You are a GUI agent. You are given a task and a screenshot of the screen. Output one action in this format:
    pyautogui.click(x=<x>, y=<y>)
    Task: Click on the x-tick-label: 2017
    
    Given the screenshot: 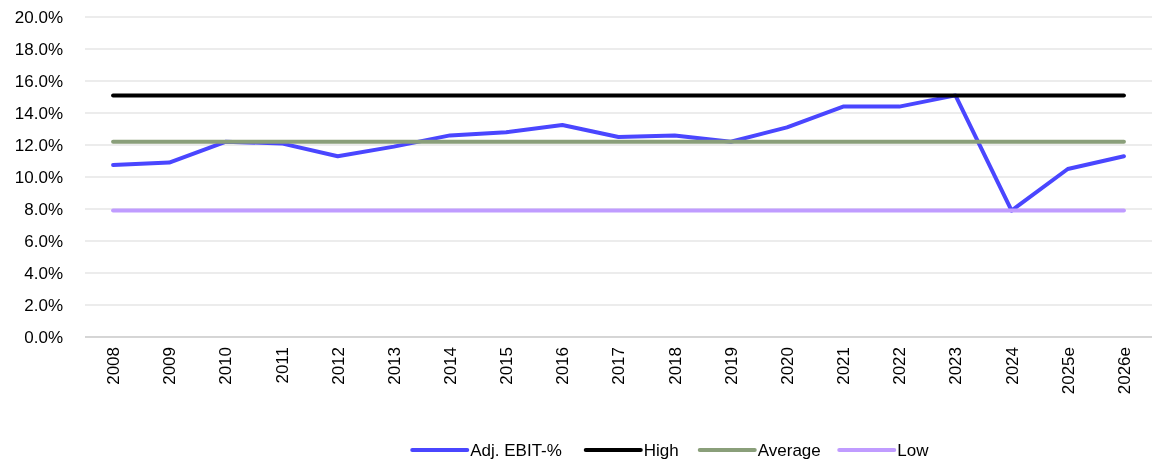 What is the action you would take?
    pyautogui.click(x=619, y=366)
    